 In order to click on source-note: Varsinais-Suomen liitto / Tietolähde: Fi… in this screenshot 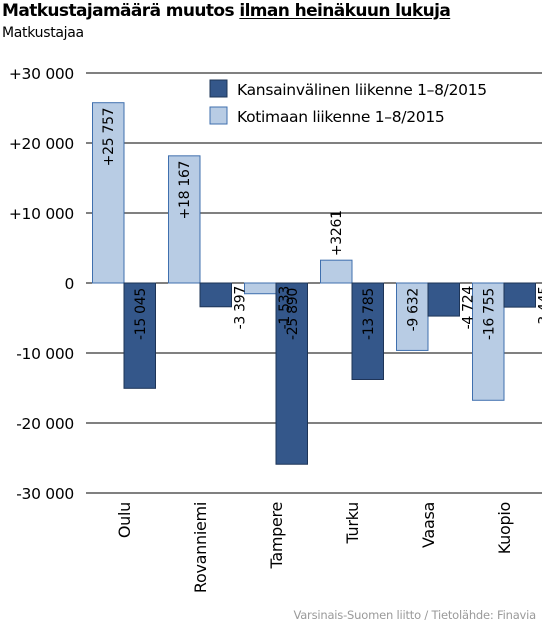, I will do `click(414, 615)`.